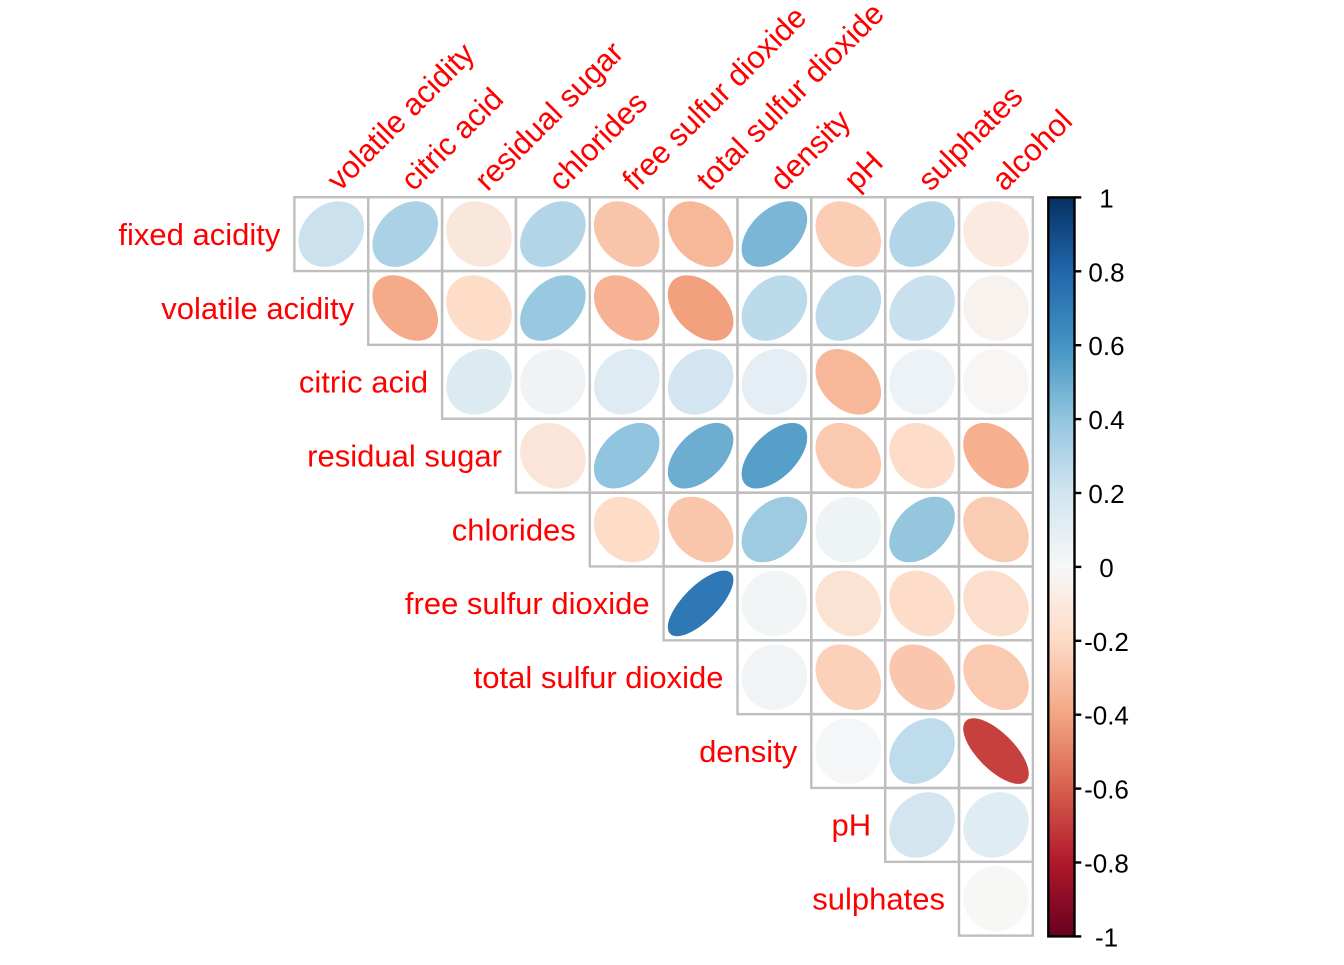 The height and width of the screenshot is (965, 1344). Describe the element at coordinates (1106, 790) in the screenshot. I see `svg-text: -0.6` at that location.